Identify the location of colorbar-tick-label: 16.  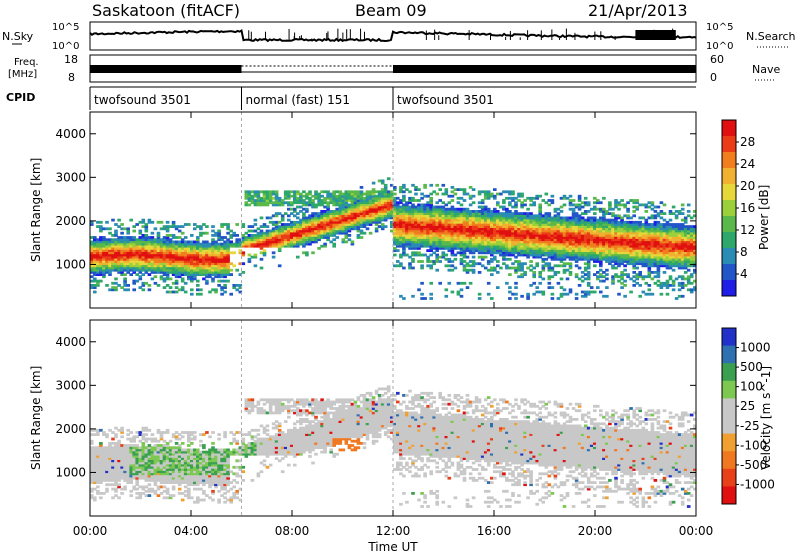
(747, 208).